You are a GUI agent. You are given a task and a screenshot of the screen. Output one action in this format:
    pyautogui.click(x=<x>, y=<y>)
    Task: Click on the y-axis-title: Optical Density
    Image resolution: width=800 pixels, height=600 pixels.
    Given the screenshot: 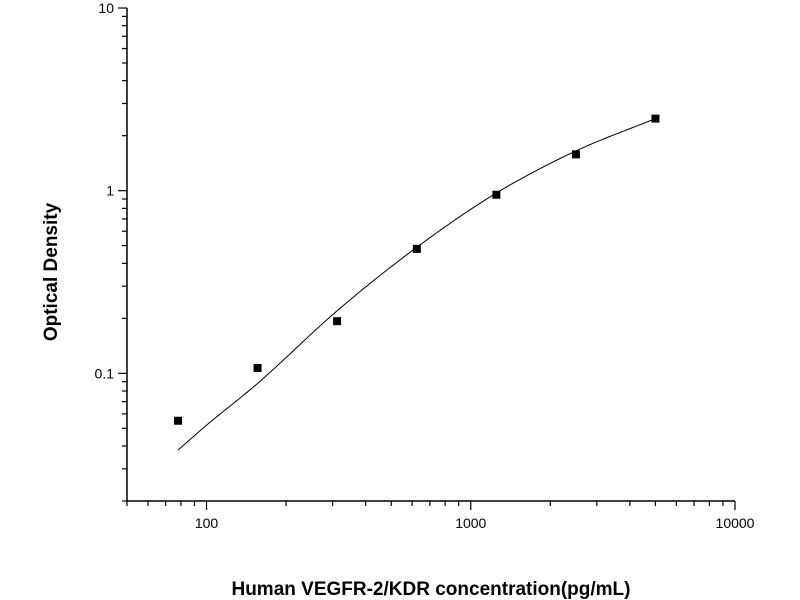 What is the action you would take?
    pyautogui.click(x=51, y=271)
    